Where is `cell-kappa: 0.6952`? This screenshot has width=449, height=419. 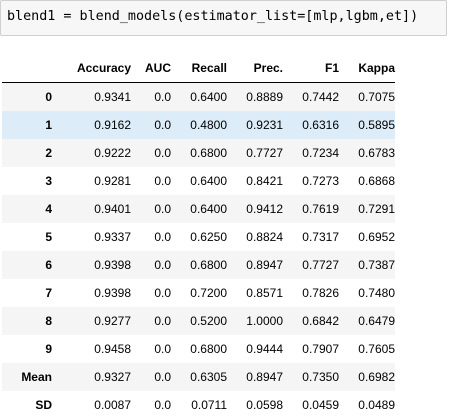
cell-kappa: 0.6952 is located at coordinates (367, 237).